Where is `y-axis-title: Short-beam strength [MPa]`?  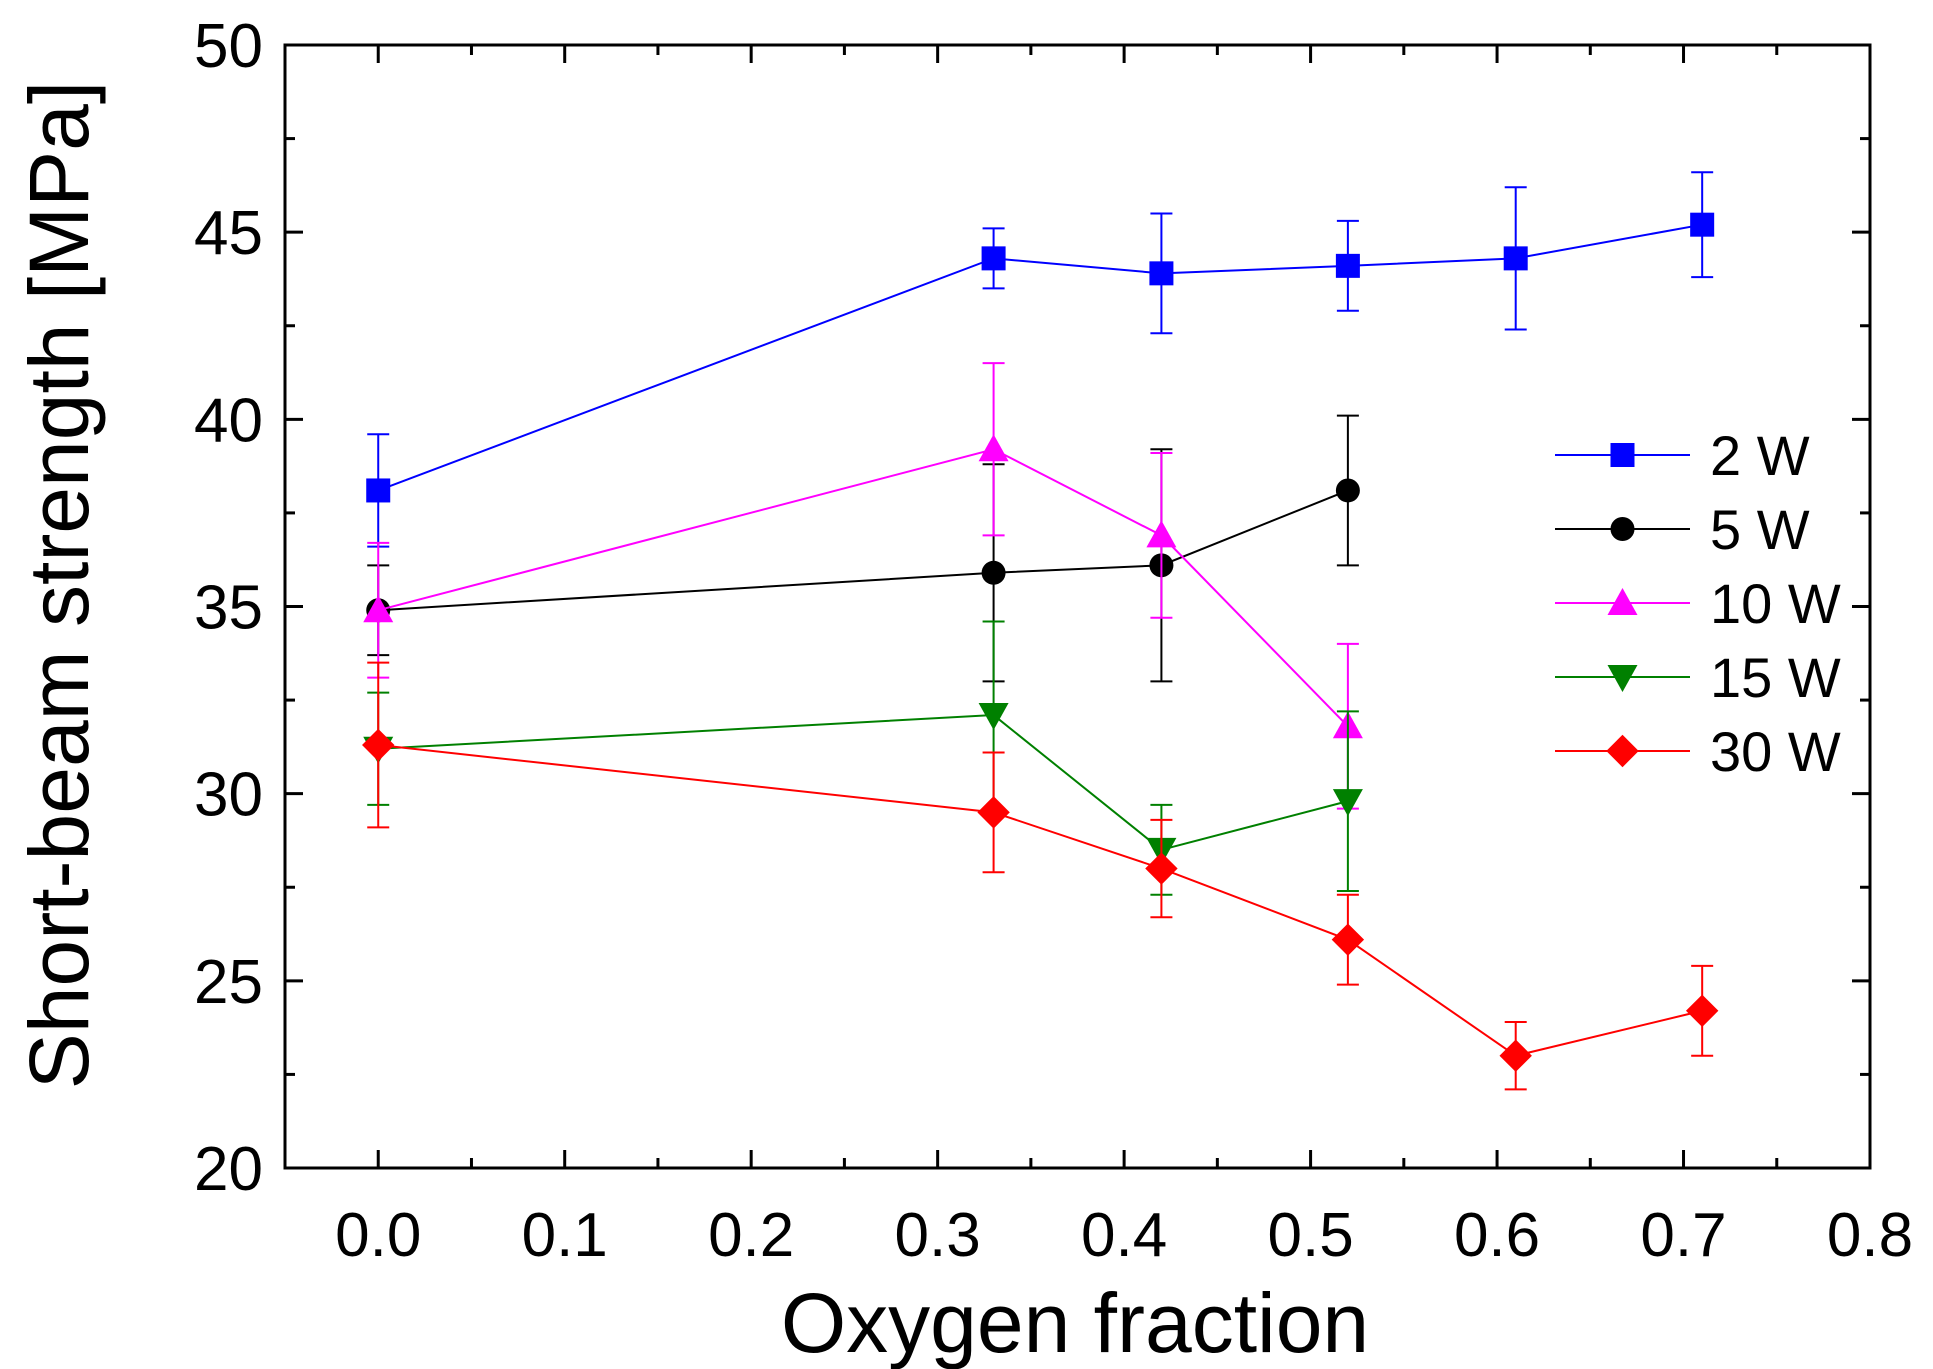 y-axis-title: Short-beam strength [MPa] is located at coordinates (59, 585).